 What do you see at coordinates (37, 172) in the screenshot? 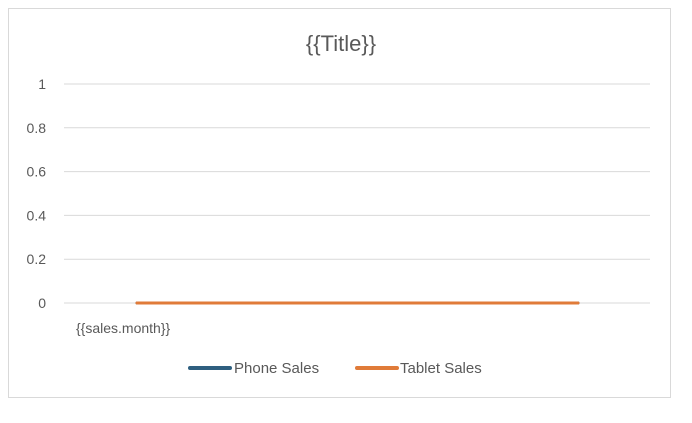
I see `y-tick-label: 0.6` at bounding box center [37, 172].